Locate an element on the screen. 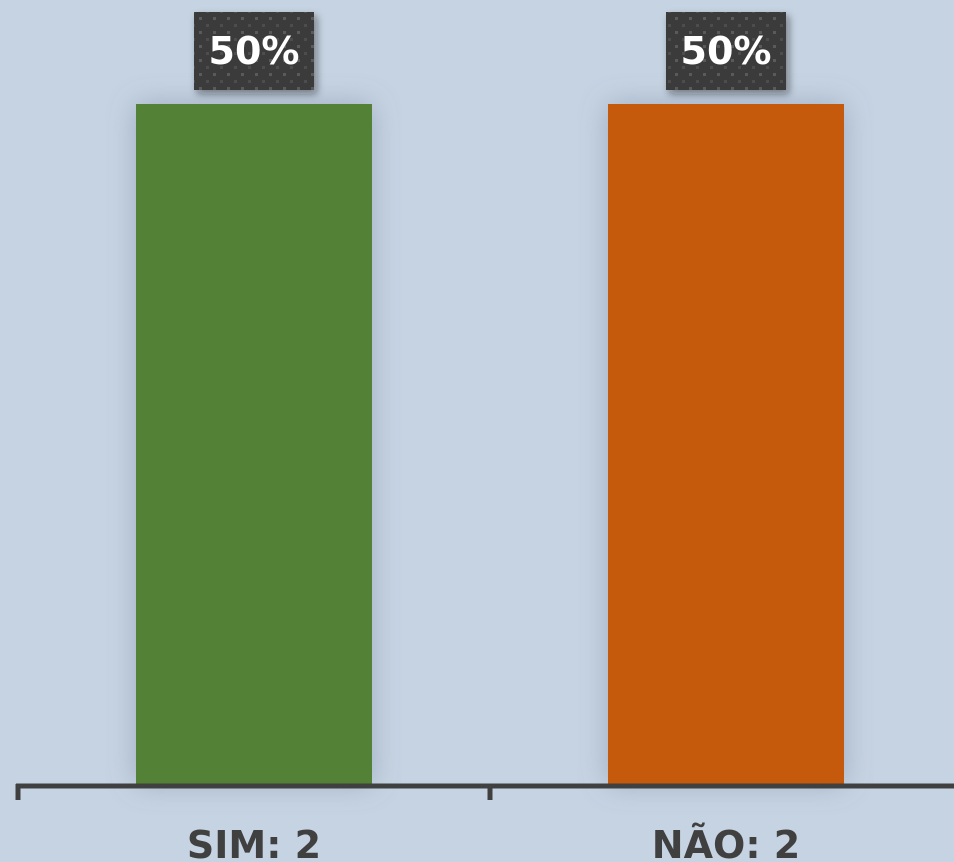 Image resolution: width=954 pixels, height=862 pixels. x-tick-label: NÃO: 2 is located at coordinates (726, 842).